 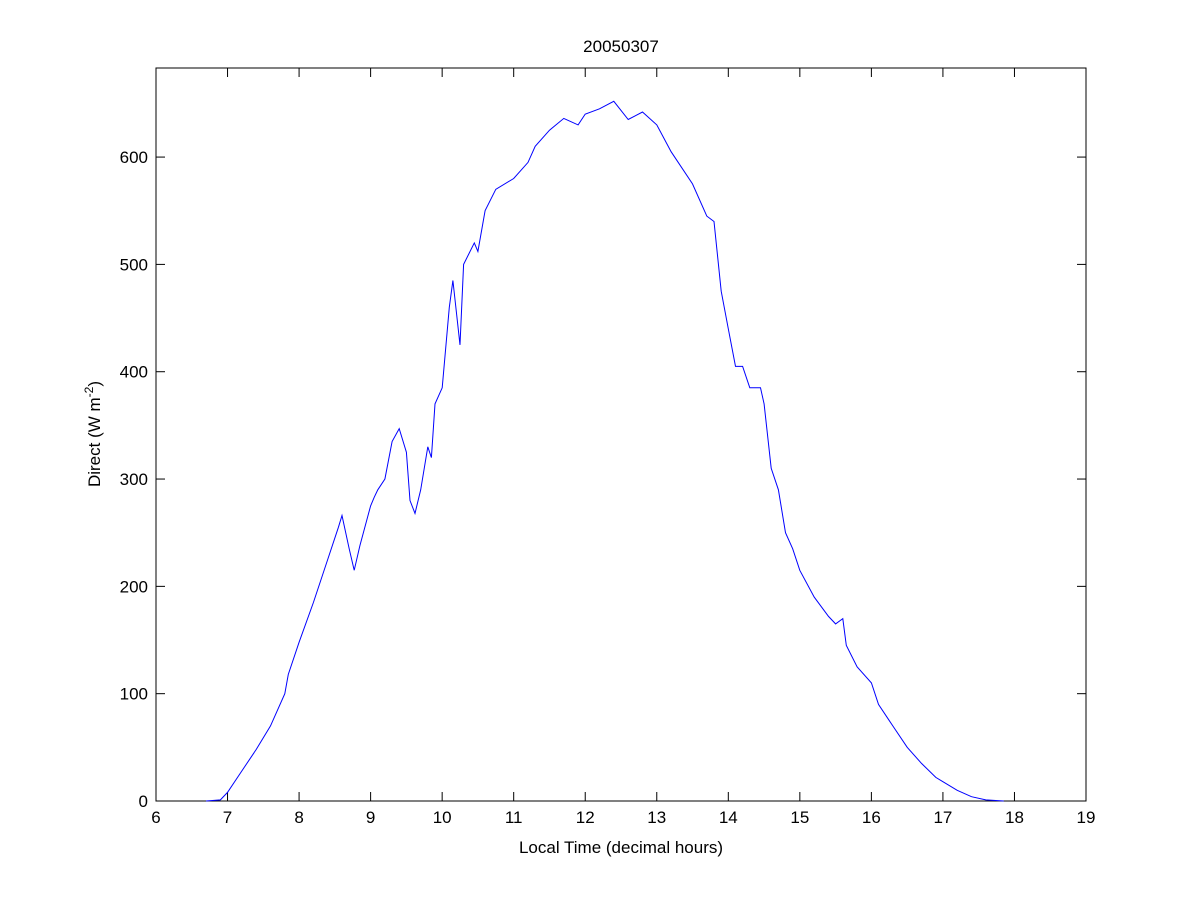 I want to click on x-tick-label: 17, so click(x=942, y=817).